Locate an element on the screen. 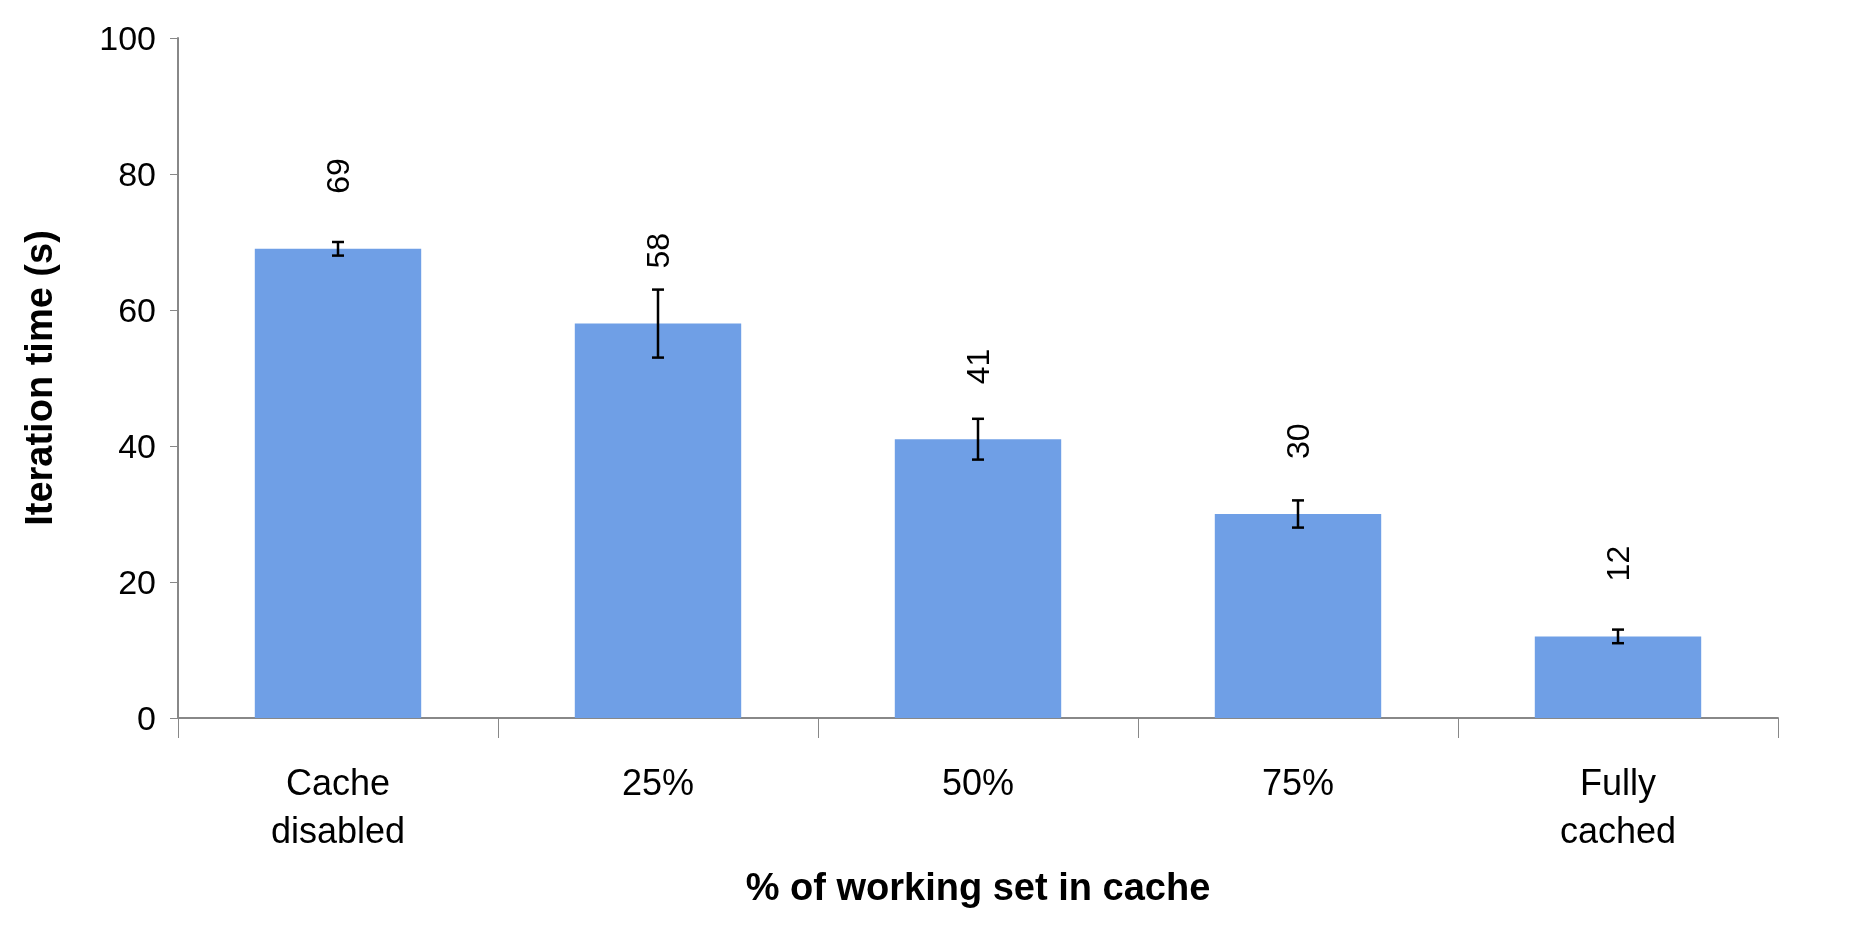  data-label: 30 is located at coordinates (1298, 441).